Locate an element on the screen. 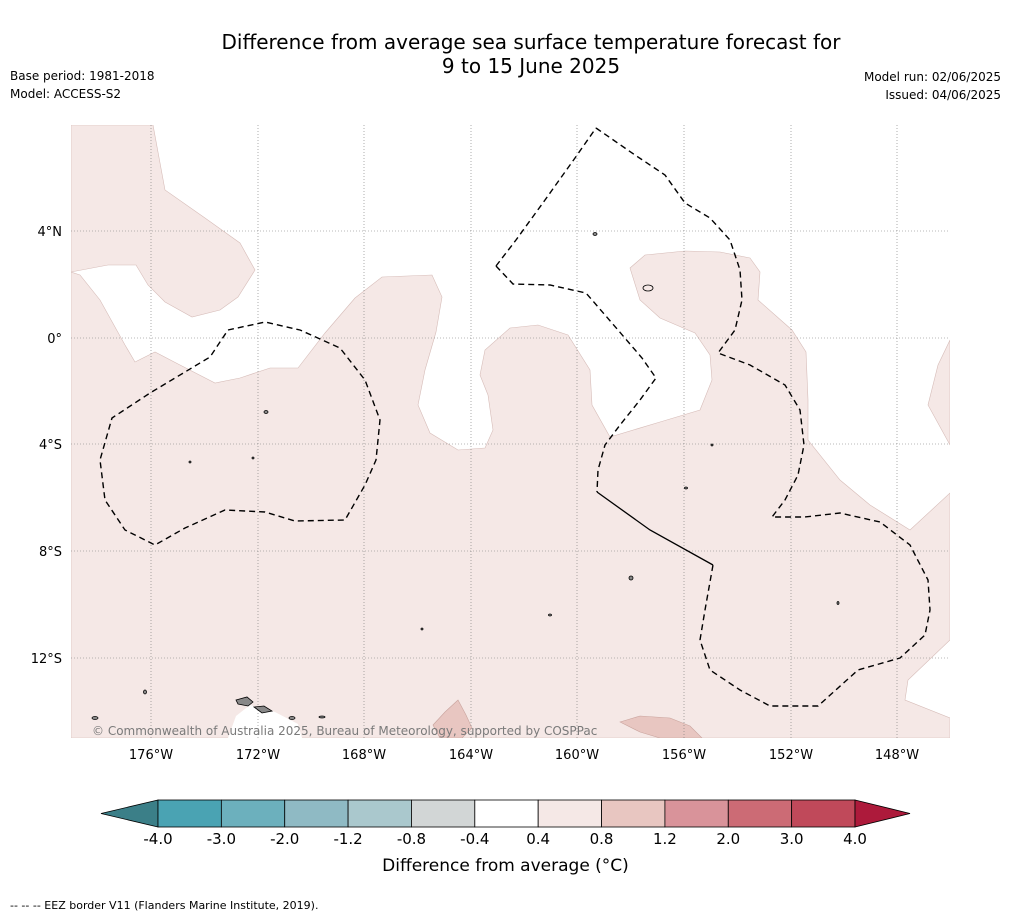  lon-label: 156°W is located at coordinates (684, 755).